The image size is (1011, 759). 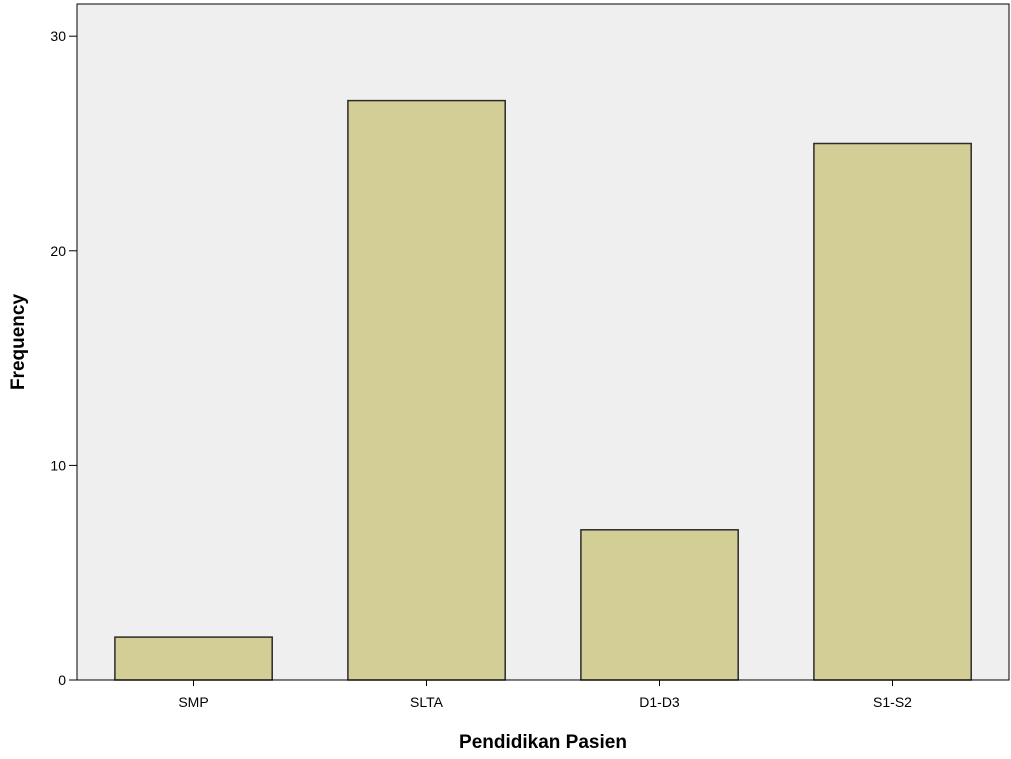 I want to click on bar-slta, so click(x=426, y=390).